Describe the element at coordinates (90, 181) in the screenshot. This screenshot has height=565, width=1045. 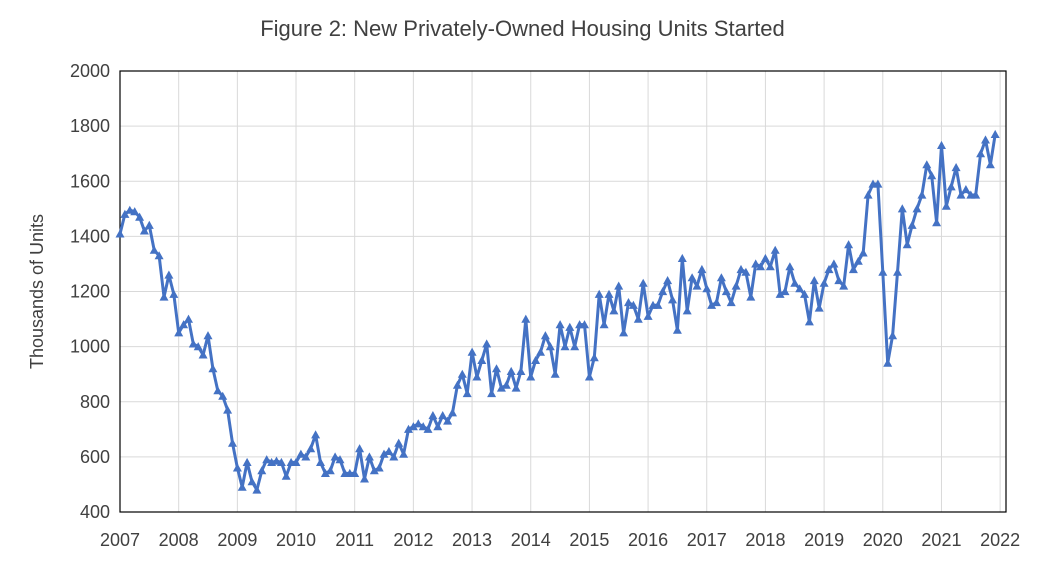
I see `y-tick-label: 1600` at that location.